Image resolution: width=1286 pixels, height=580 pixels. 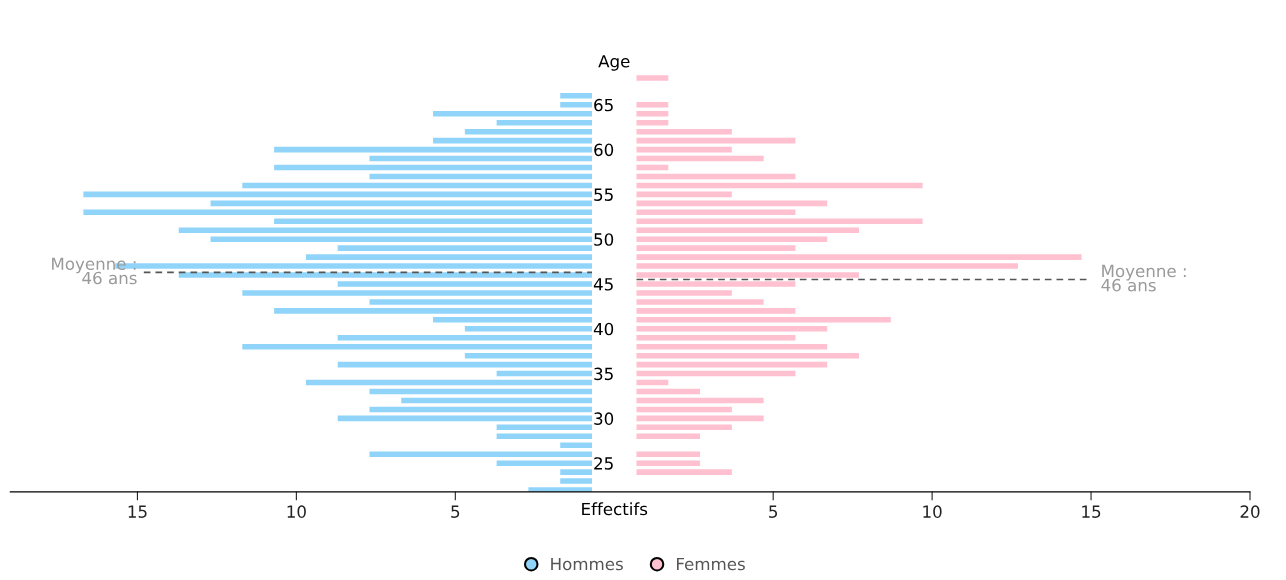 I want to click on y-tick-label: 60, so click(x=604, y=150).